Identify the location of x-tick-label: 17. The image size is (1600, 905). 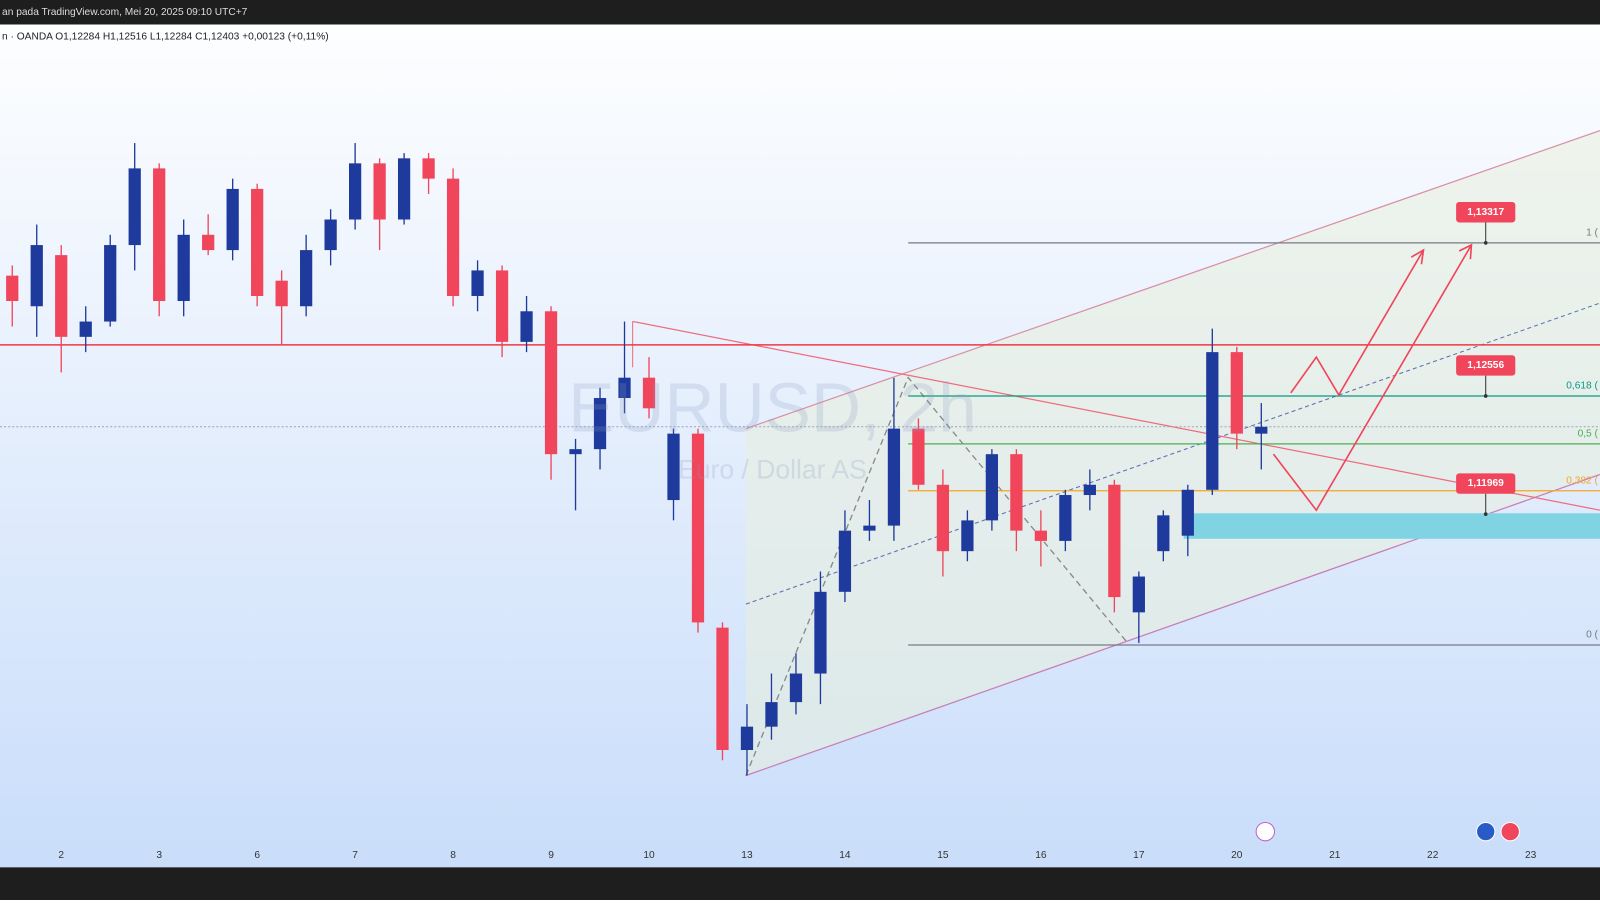
(1139, 855).